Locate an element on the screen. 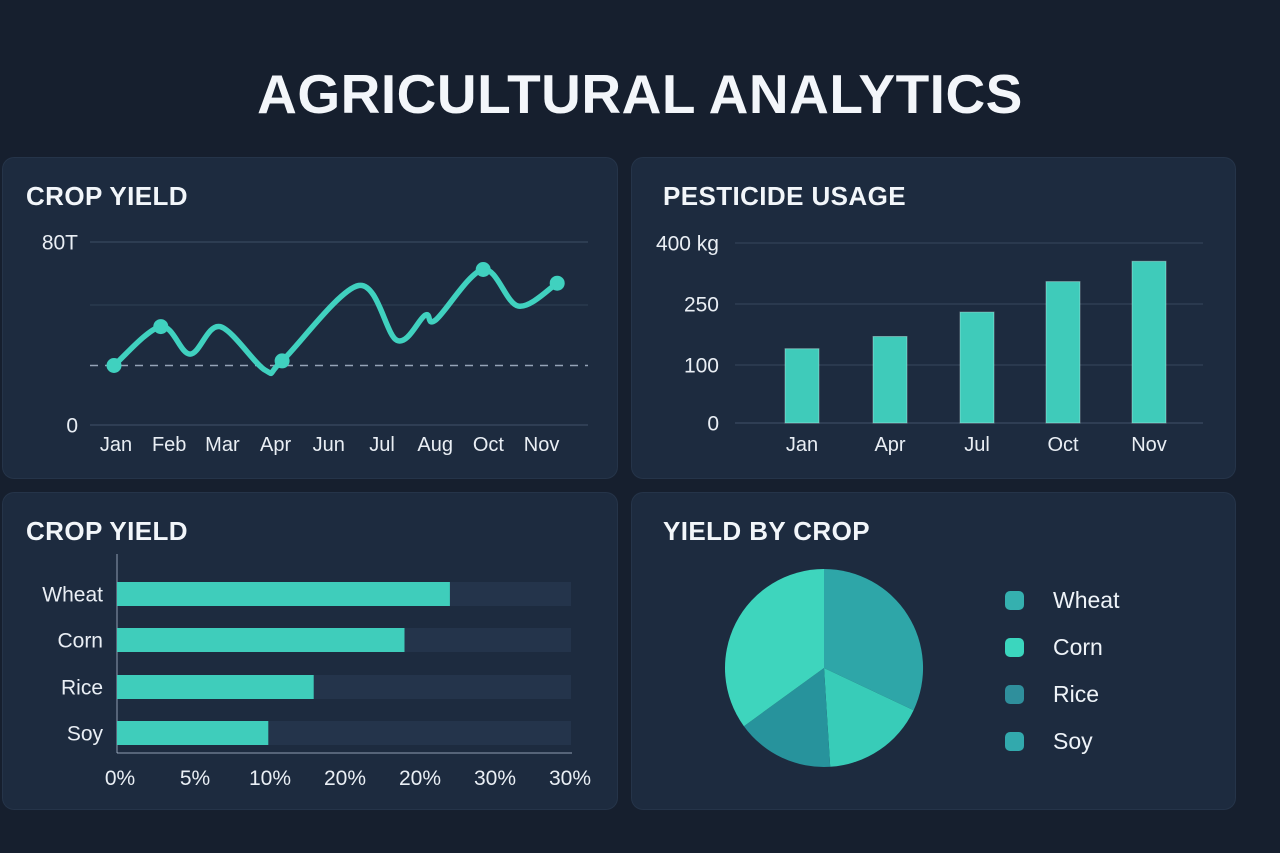  crop-yield-line-chart: 80T 0 Jan Feb Mar Apr Jun Jul Aug Oct Nov is located at coordinates (315, 343).